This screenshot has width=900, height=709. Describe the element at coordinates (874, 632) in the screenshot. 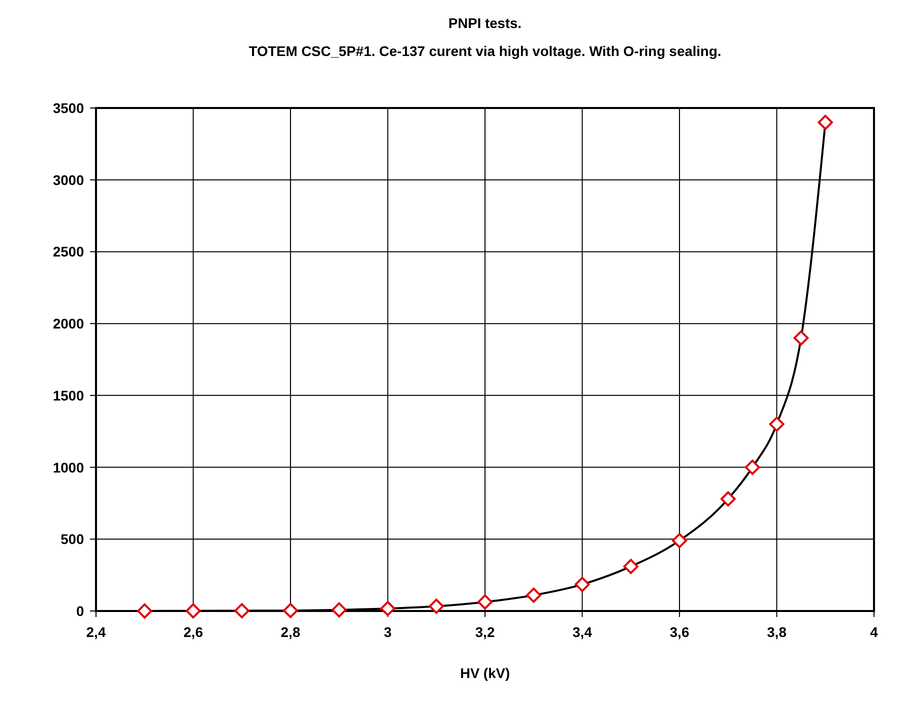

I see `x-tick-label: 4` at that location.